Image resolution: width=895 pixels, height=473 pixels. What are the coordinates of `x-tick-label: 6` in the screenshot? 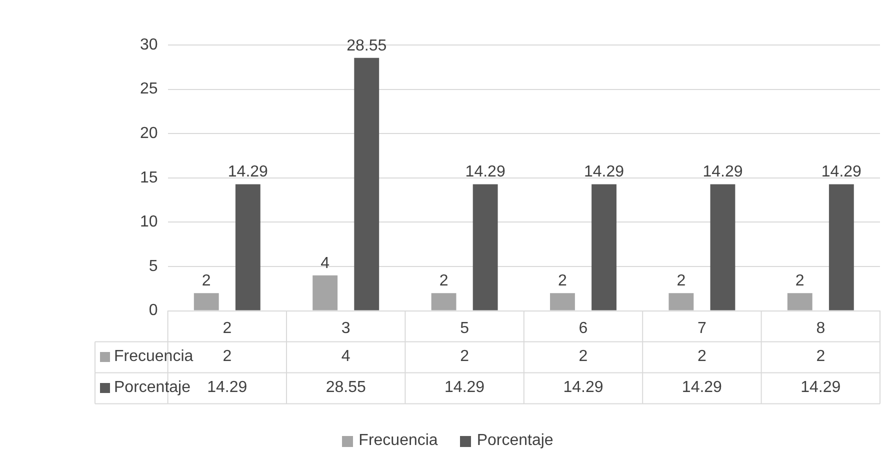 It's located at (583, 328).